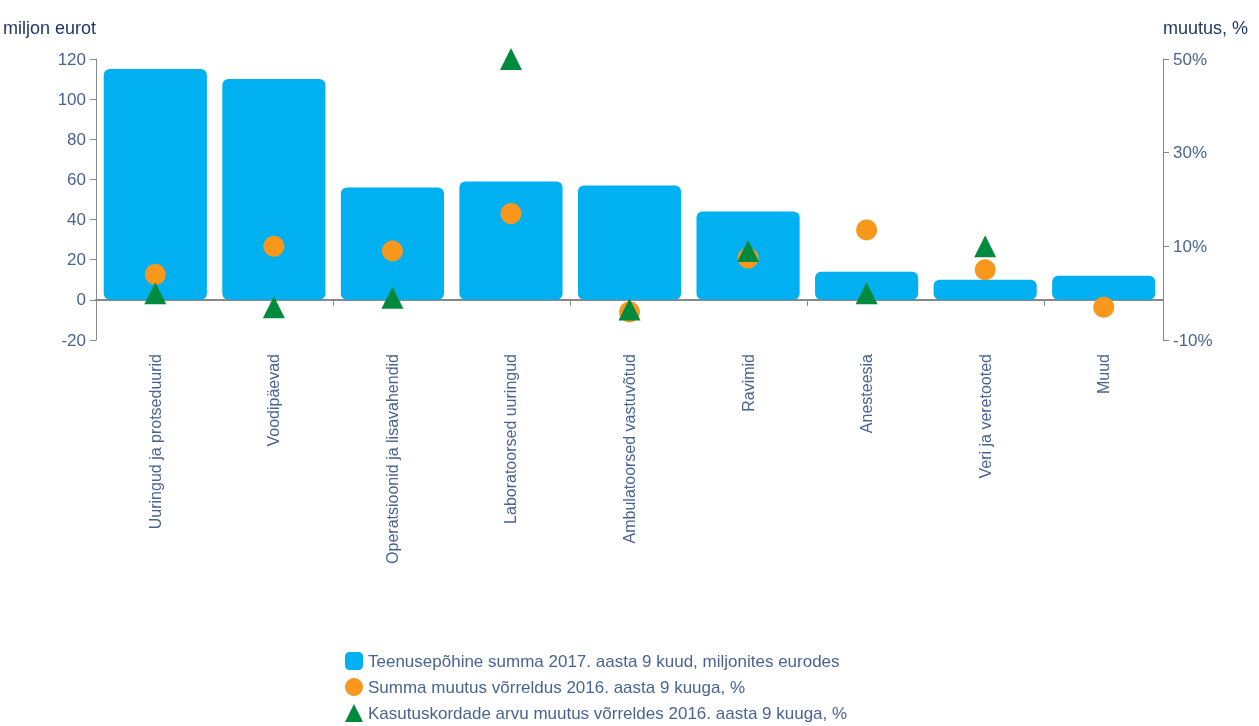  Describe the element at coordinates (867, 393) in the screenshot. I see `x-tick-label: Anesteesia` at that location.